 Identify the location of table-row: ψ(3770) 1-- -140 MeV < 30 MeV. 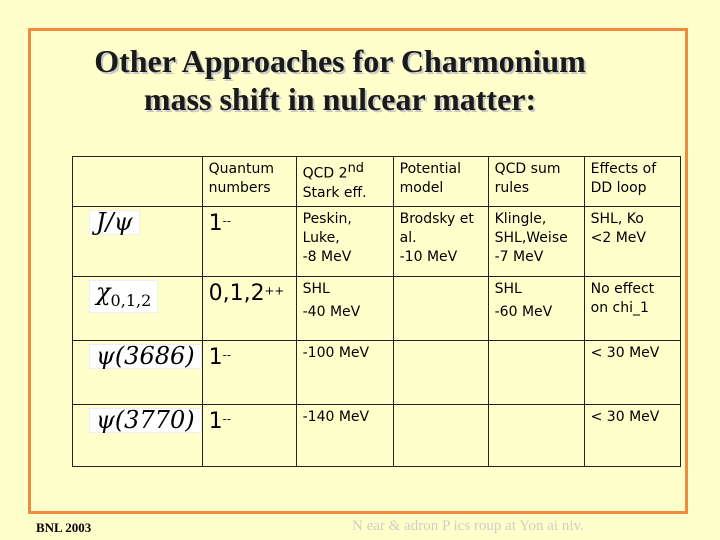
(376, 435).